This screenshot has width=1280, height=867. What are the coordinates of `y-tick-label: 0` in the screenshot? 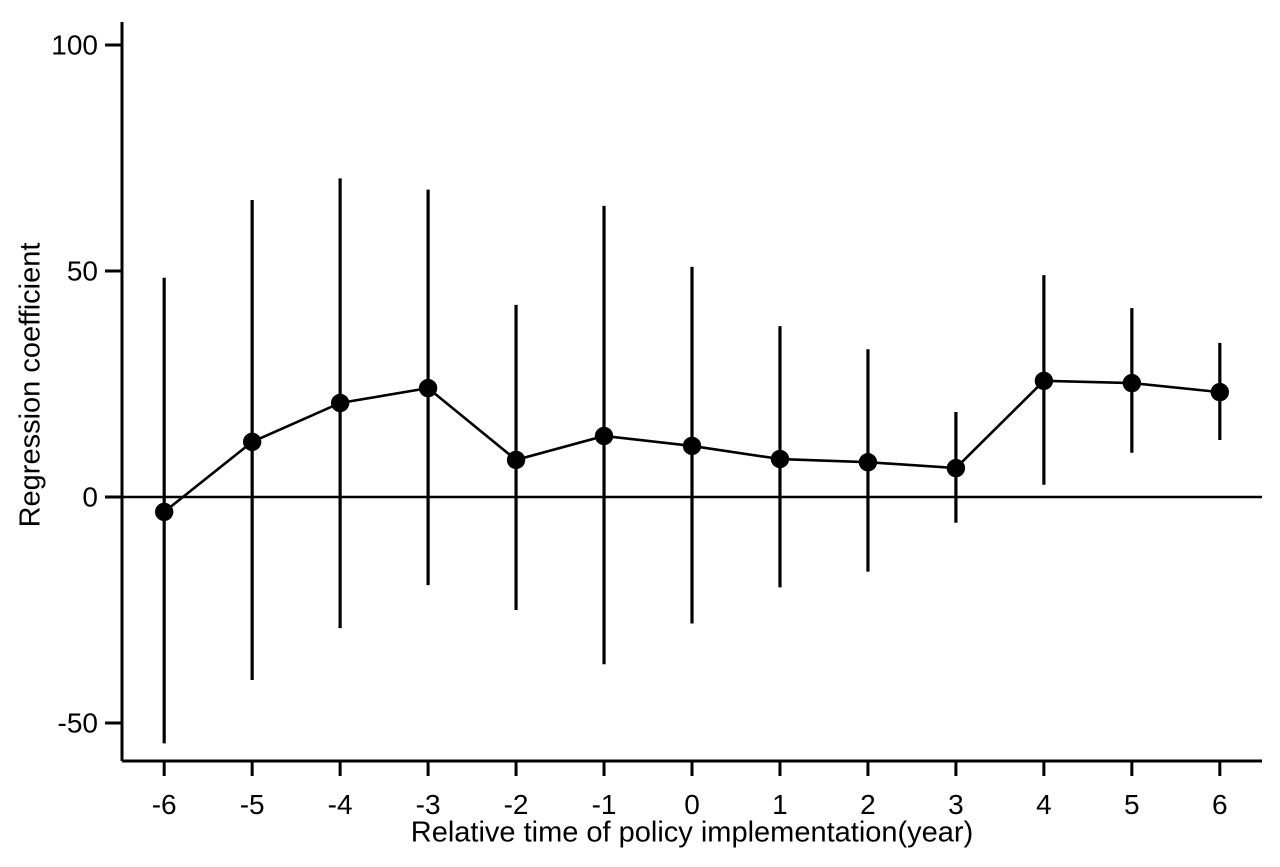 It's located at (90, 497).